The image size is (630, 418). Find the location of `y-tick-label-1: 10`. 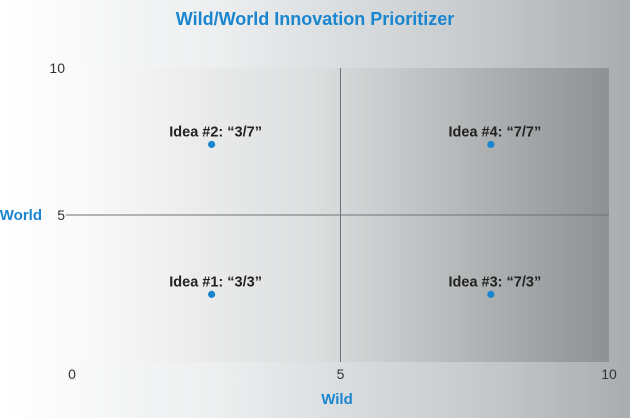

y-tick-label-1: 10 is located at coordinates (57, 68).